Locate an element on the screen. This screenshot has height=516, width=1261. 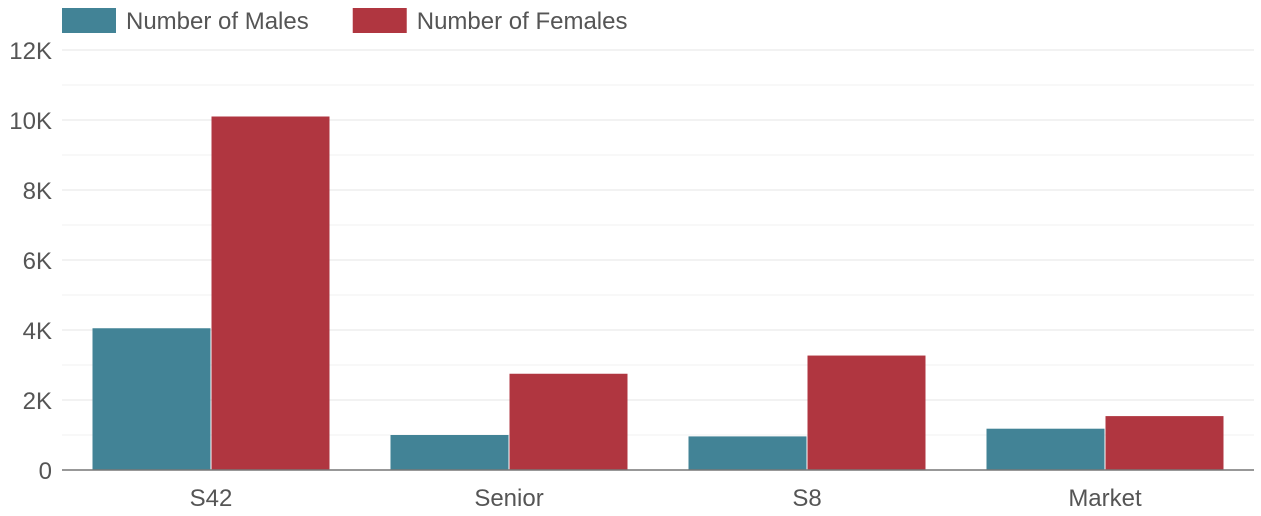
bar-number-of-females-market is located at coordinates (1164, 443).